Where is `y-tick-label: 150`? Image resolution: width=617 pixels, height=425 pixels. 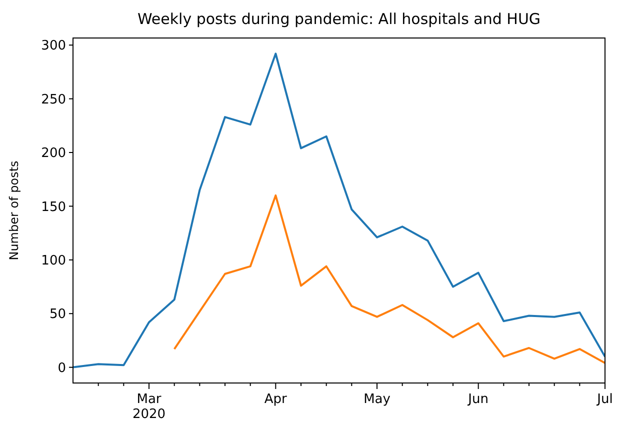 y-tick-label: 150 is located at coordinates (53, 207).